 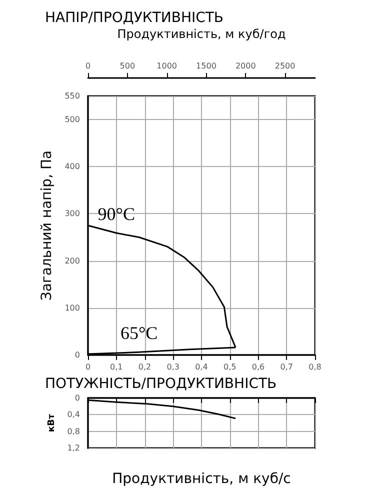 I want to click on series-label: 90°C, so click(x=116, y=214).